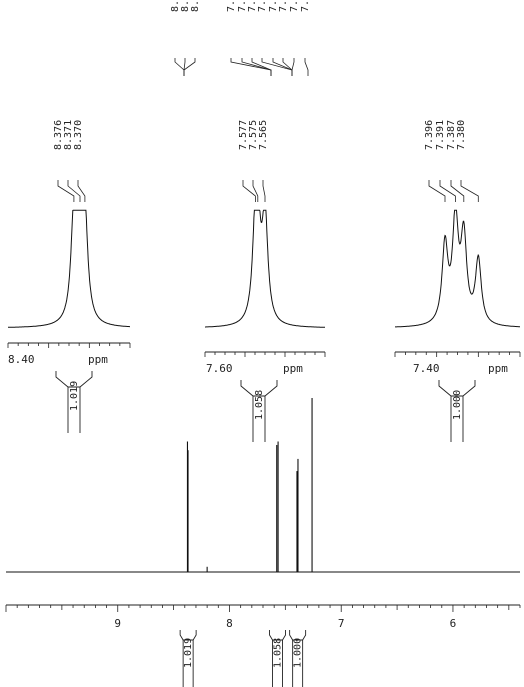  What do you see at coordinates (262, 6) in the screenshot?
I see `top-peak-label-6: 7.396` at bounding box center [262, 6].